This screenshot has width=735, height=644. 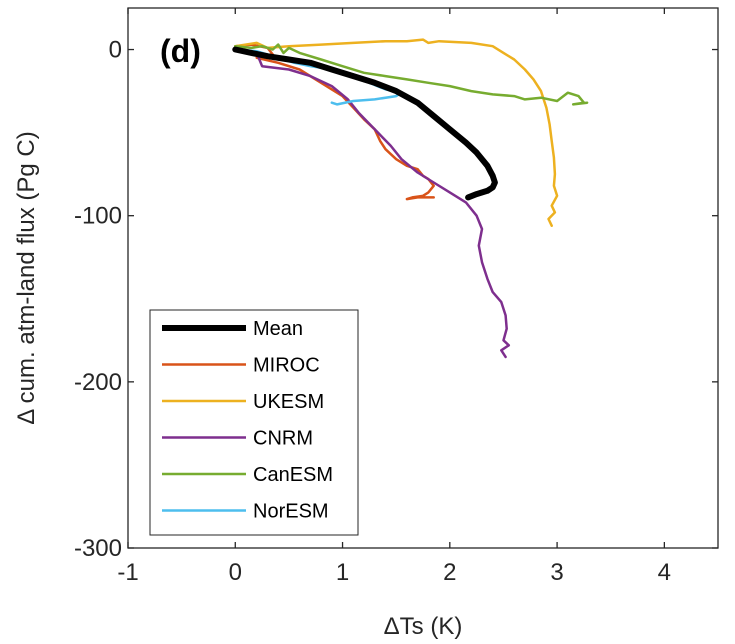 I want to click on x-tick-label: 4, so click(x=664, y=572).